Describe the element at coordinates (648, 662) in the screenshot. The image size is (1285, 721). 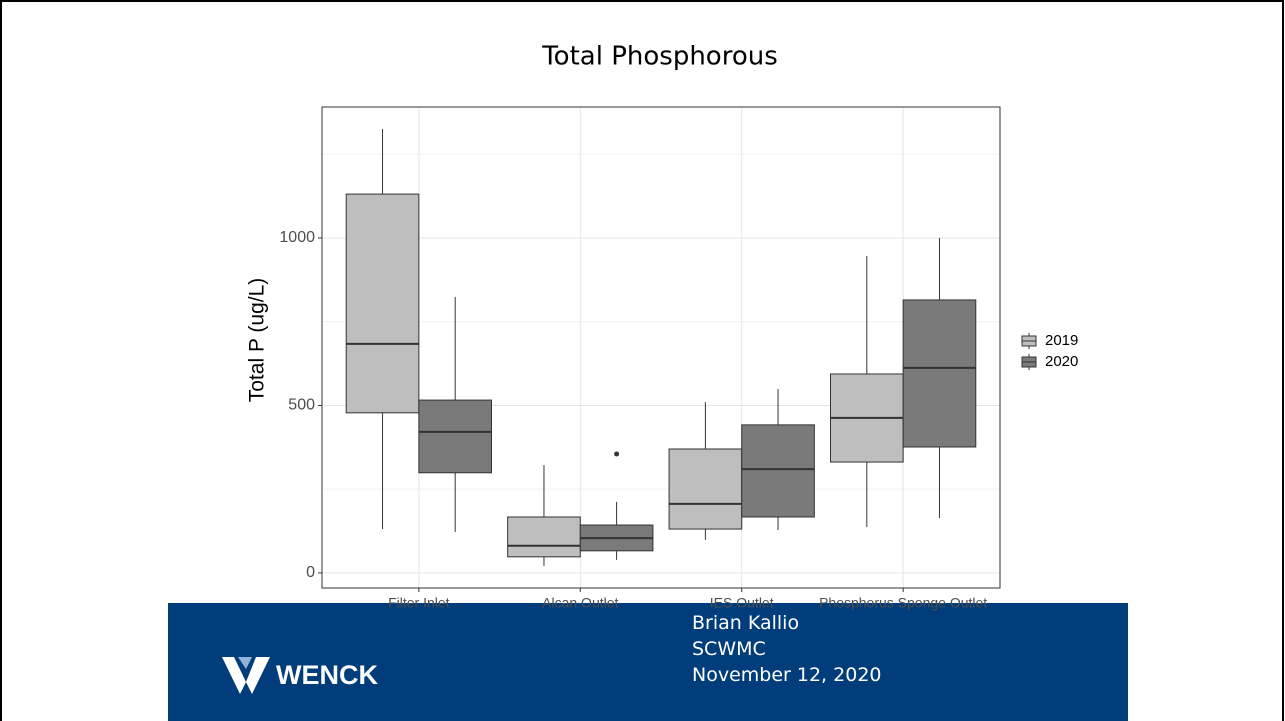
I see `footer-band` at that location.